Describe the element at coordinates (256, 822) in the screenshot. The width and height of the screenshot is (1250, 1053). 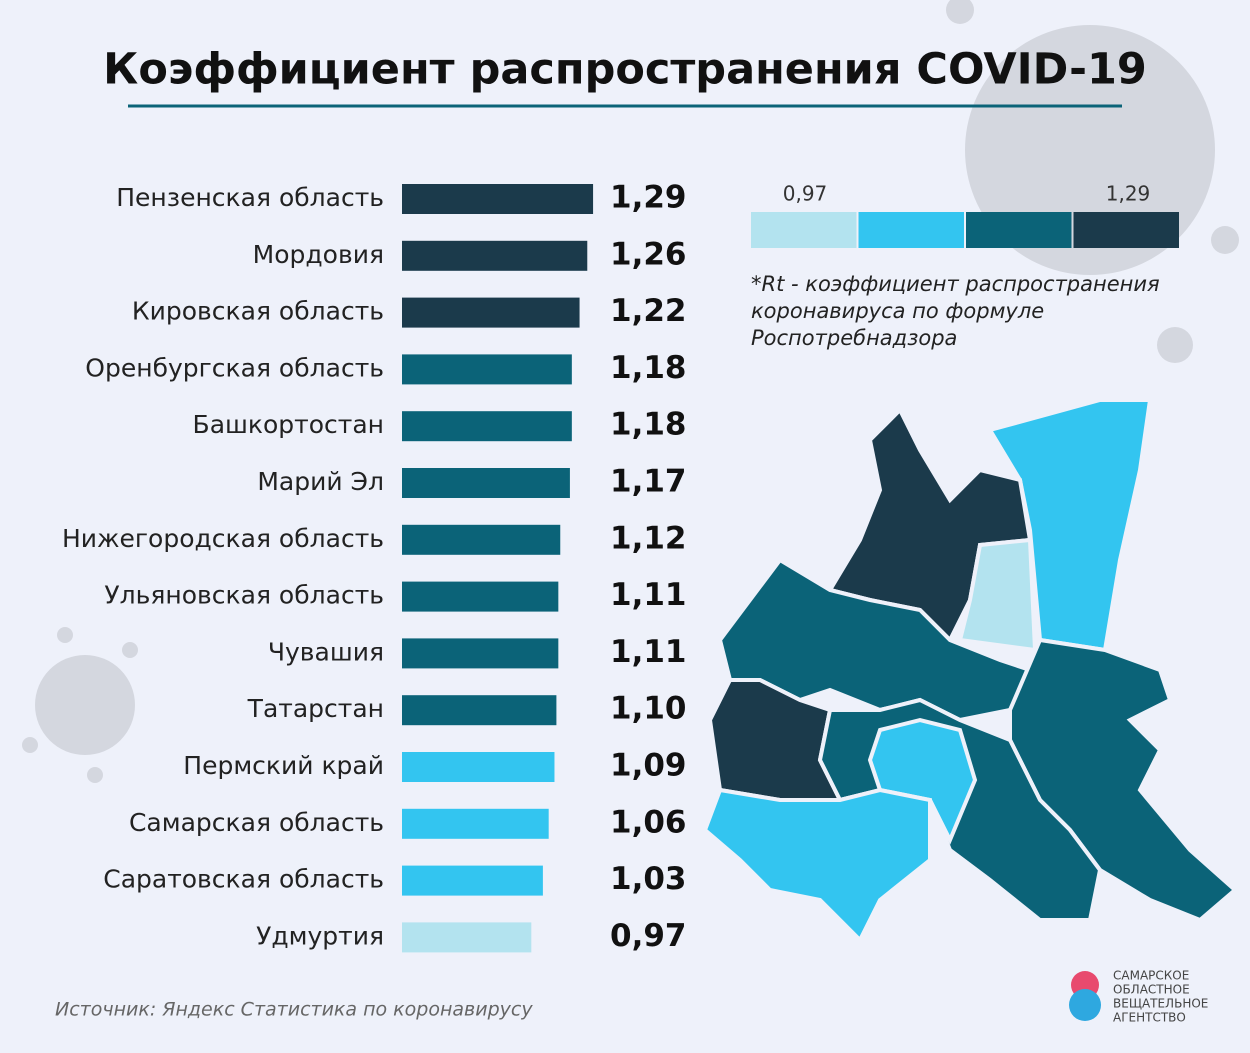
I see `category-label: Самарская область` at that location.